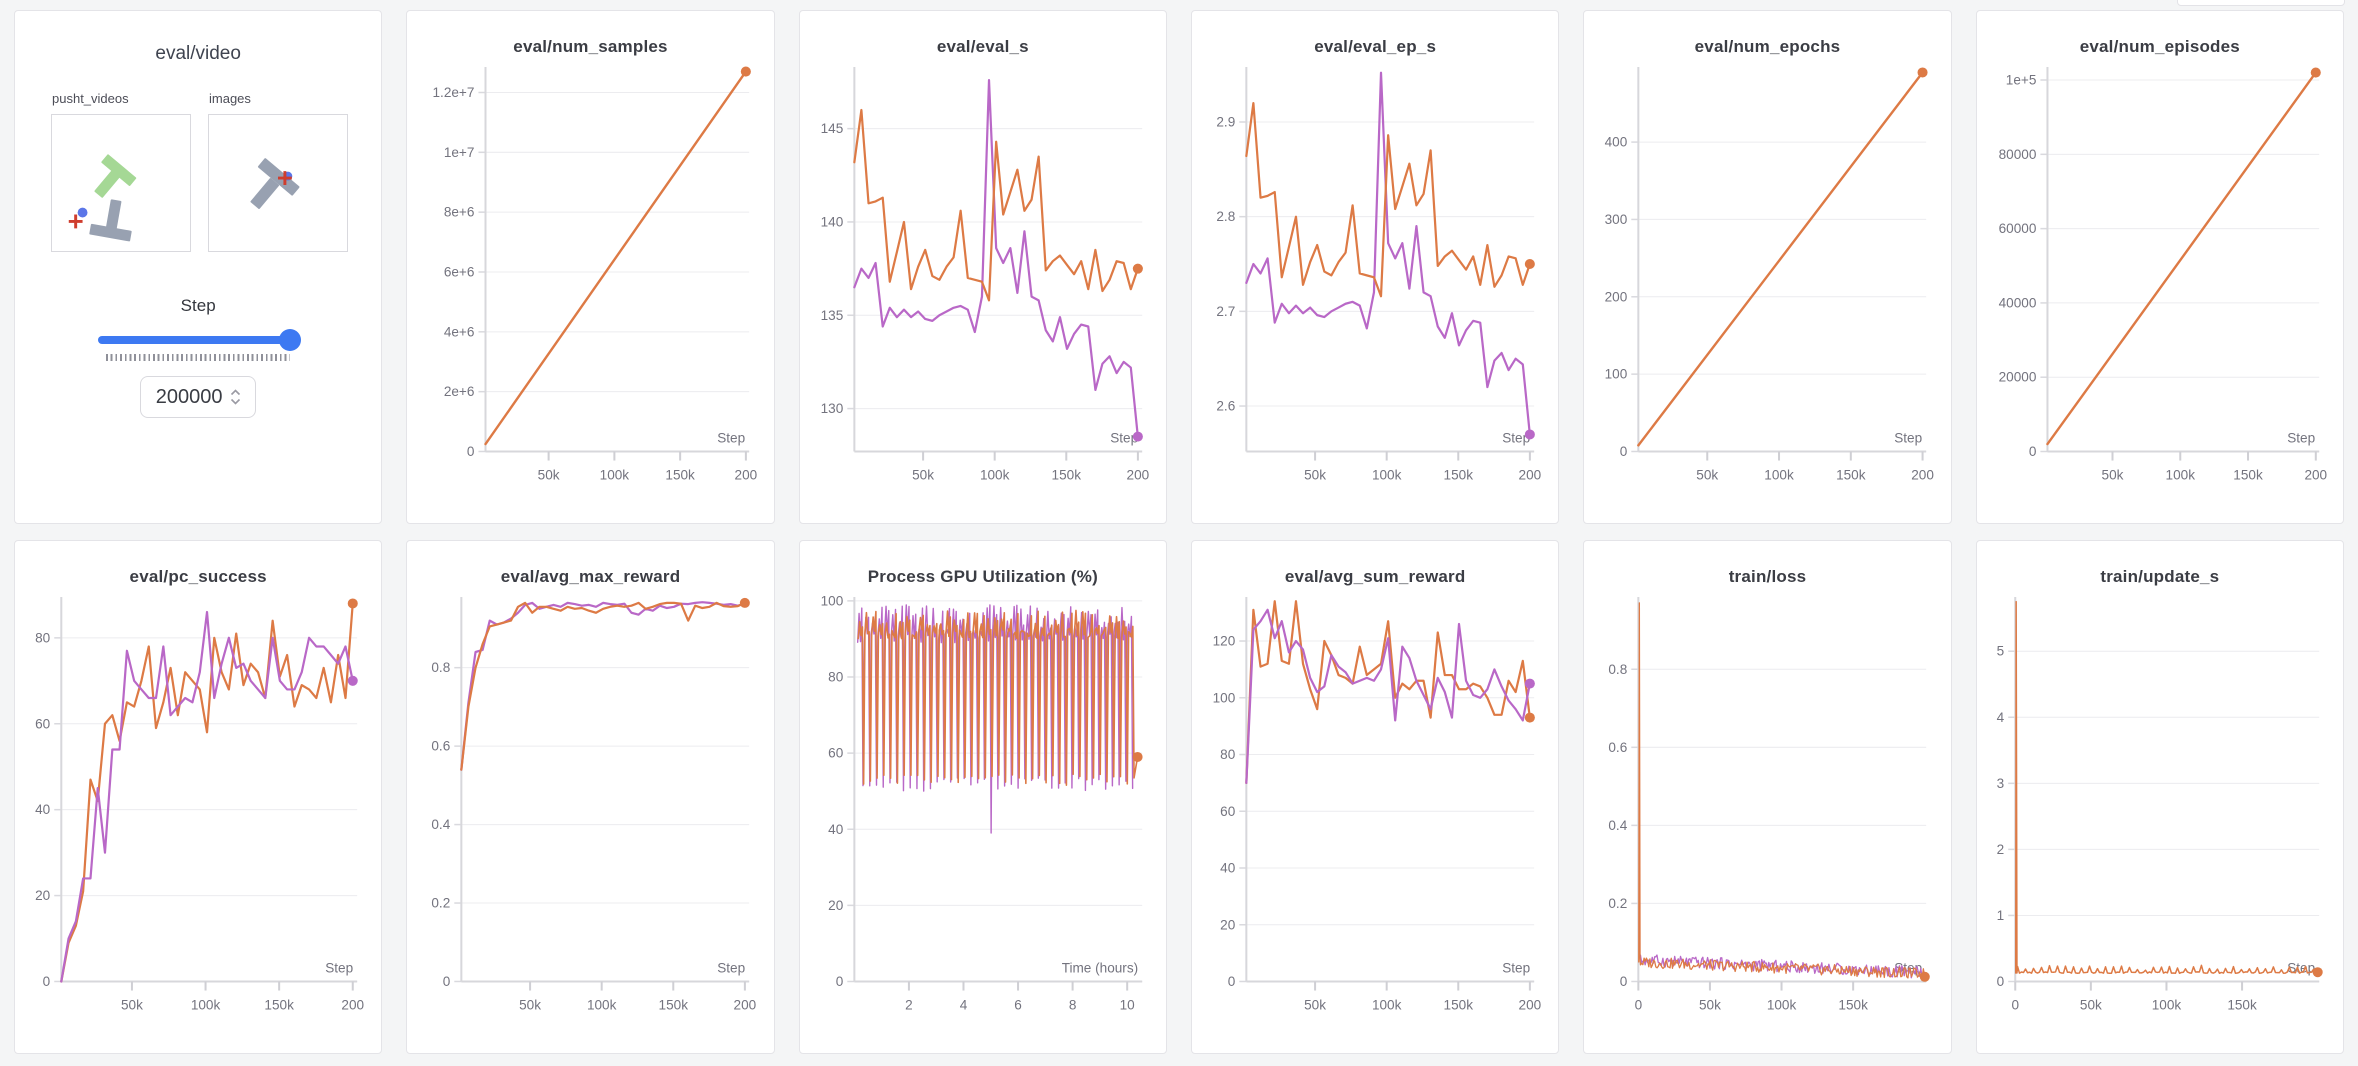  I want to click on panel-eval-video: eval/video pusht_videos, so click(198, 267).